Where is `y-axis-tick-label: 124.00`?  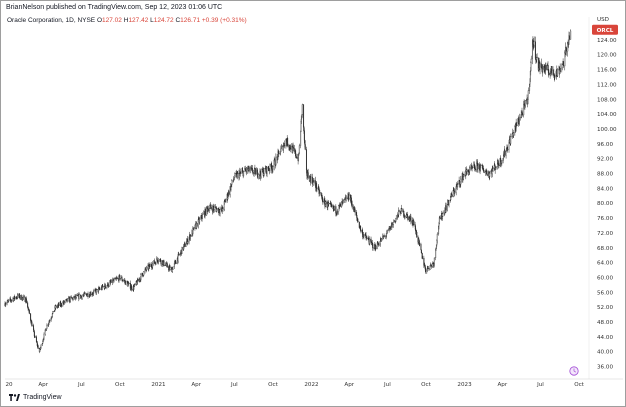
y-axis-tick-label: 124.00 is located at coordinates (607, 41).